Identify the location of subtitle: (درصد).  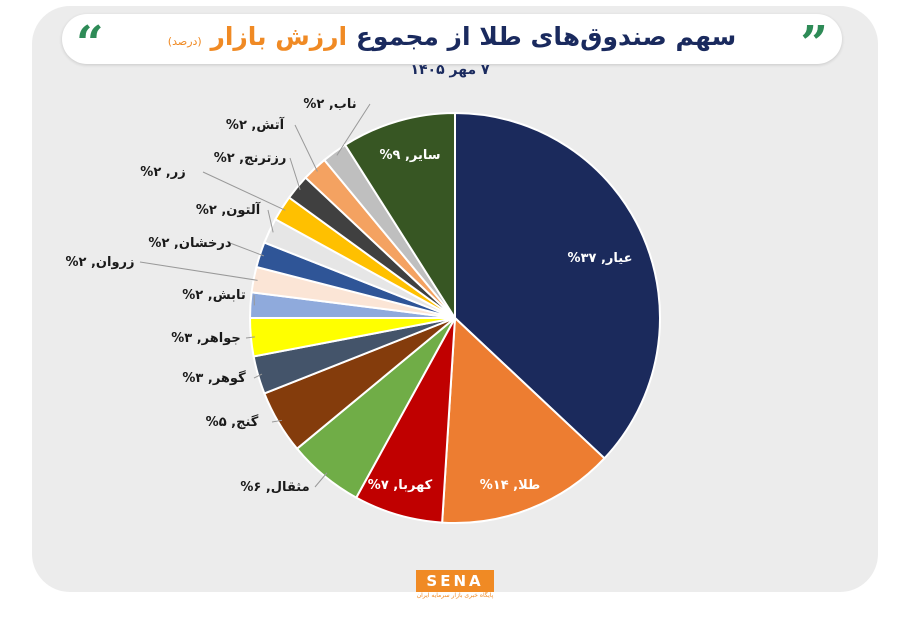
(184, 41).